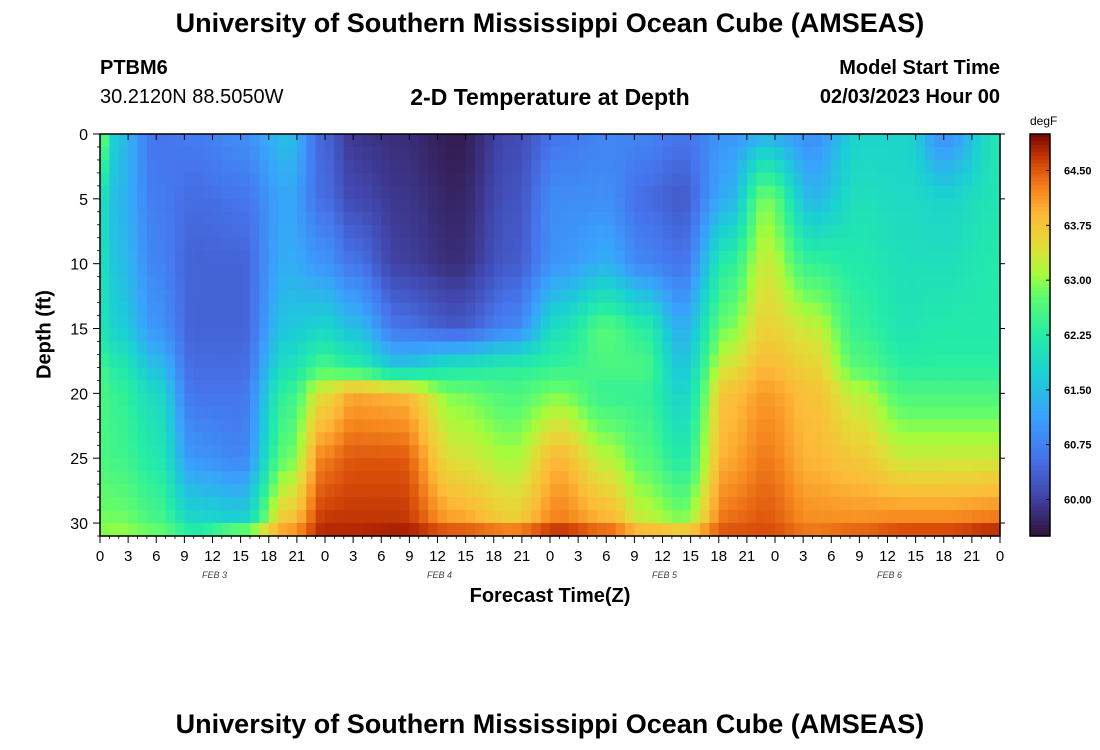 Image resolution: width=1100 pixels, height=750 pixels. What do you see at coordinates (552, 575) in the screenshot?
I see `date-labels: FEB 3 FEB 4 FEB 5 FEB 6` at bounding box center [552, 575].